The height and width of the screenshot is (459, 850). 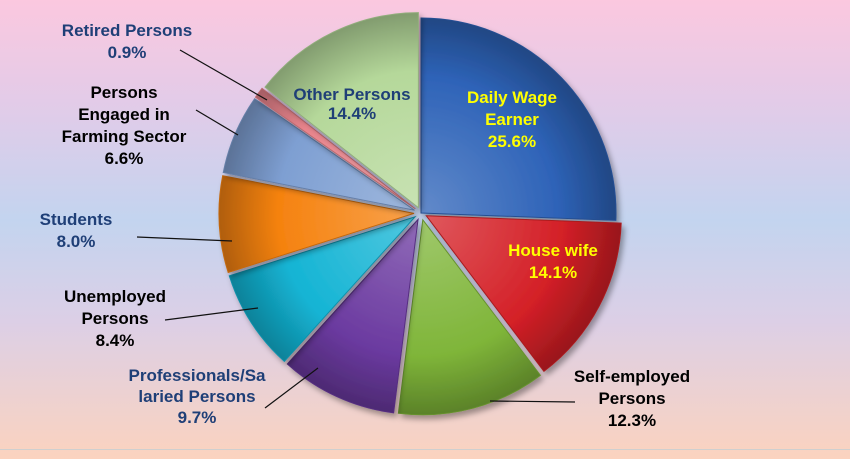 I want to click on data-label-value: 8.4%, so click(x=115, y=340).